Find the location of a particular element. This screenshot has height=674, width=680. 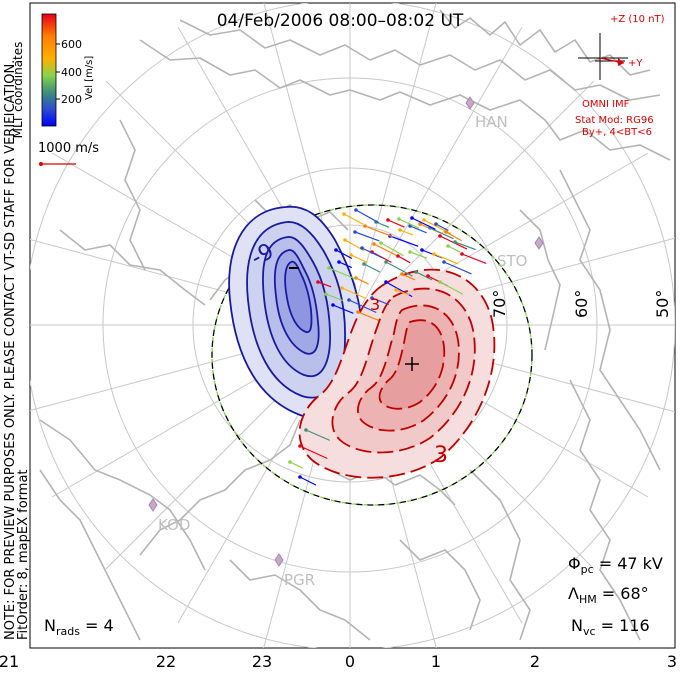

imf-vector-arrowhead is located at coordinates (621, 62).